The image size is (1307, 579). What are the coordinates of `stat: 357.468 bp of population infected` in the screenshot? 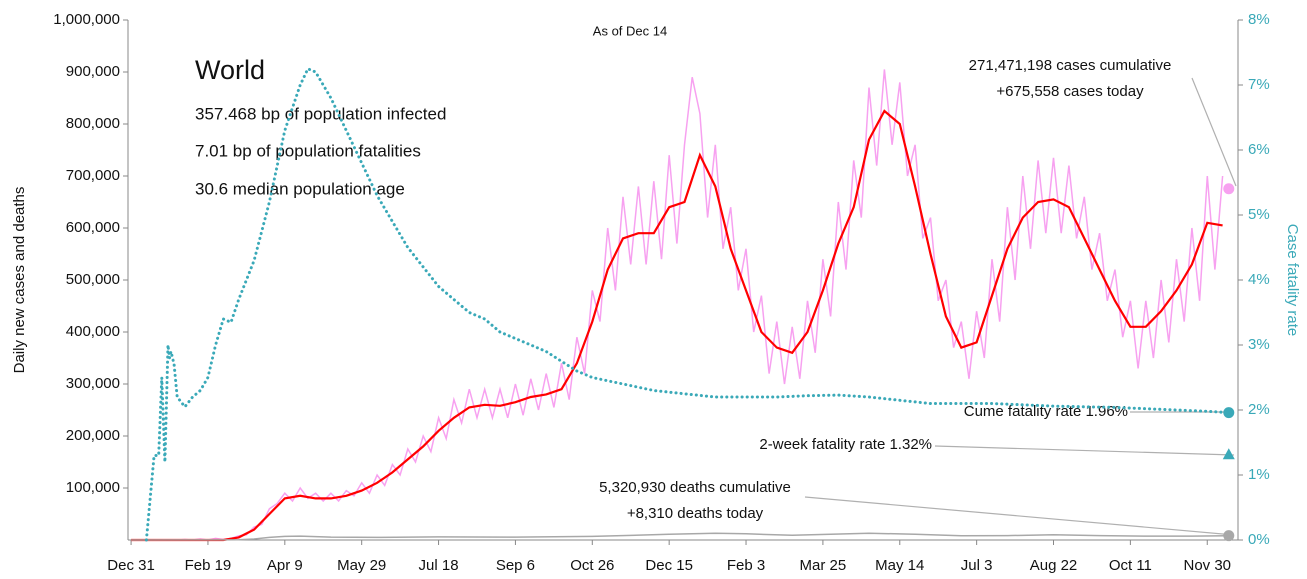 It's located at (320, 113).